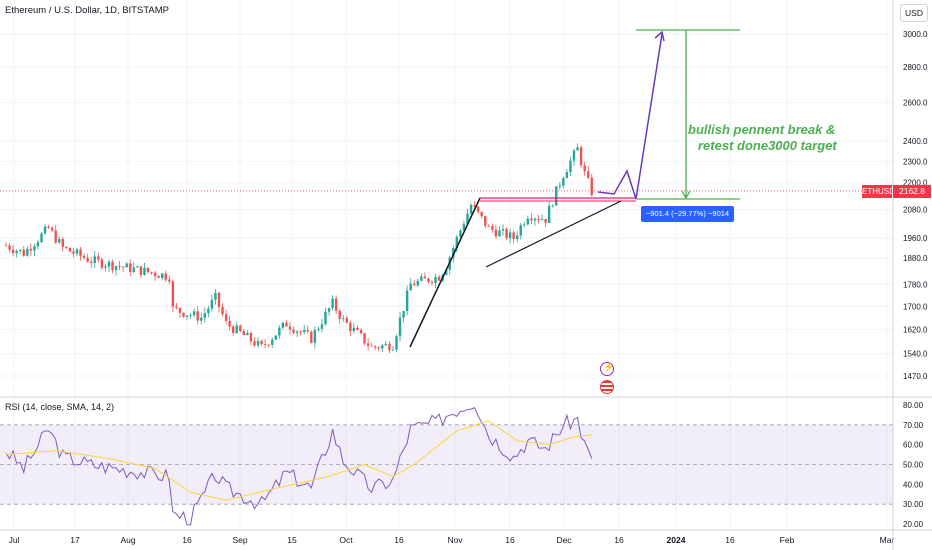 This screenshot has width=932, height=550. What do you see at coordinates (553, 234) in the screenshot?
I see `support-line` at bounding box center [553, 234].